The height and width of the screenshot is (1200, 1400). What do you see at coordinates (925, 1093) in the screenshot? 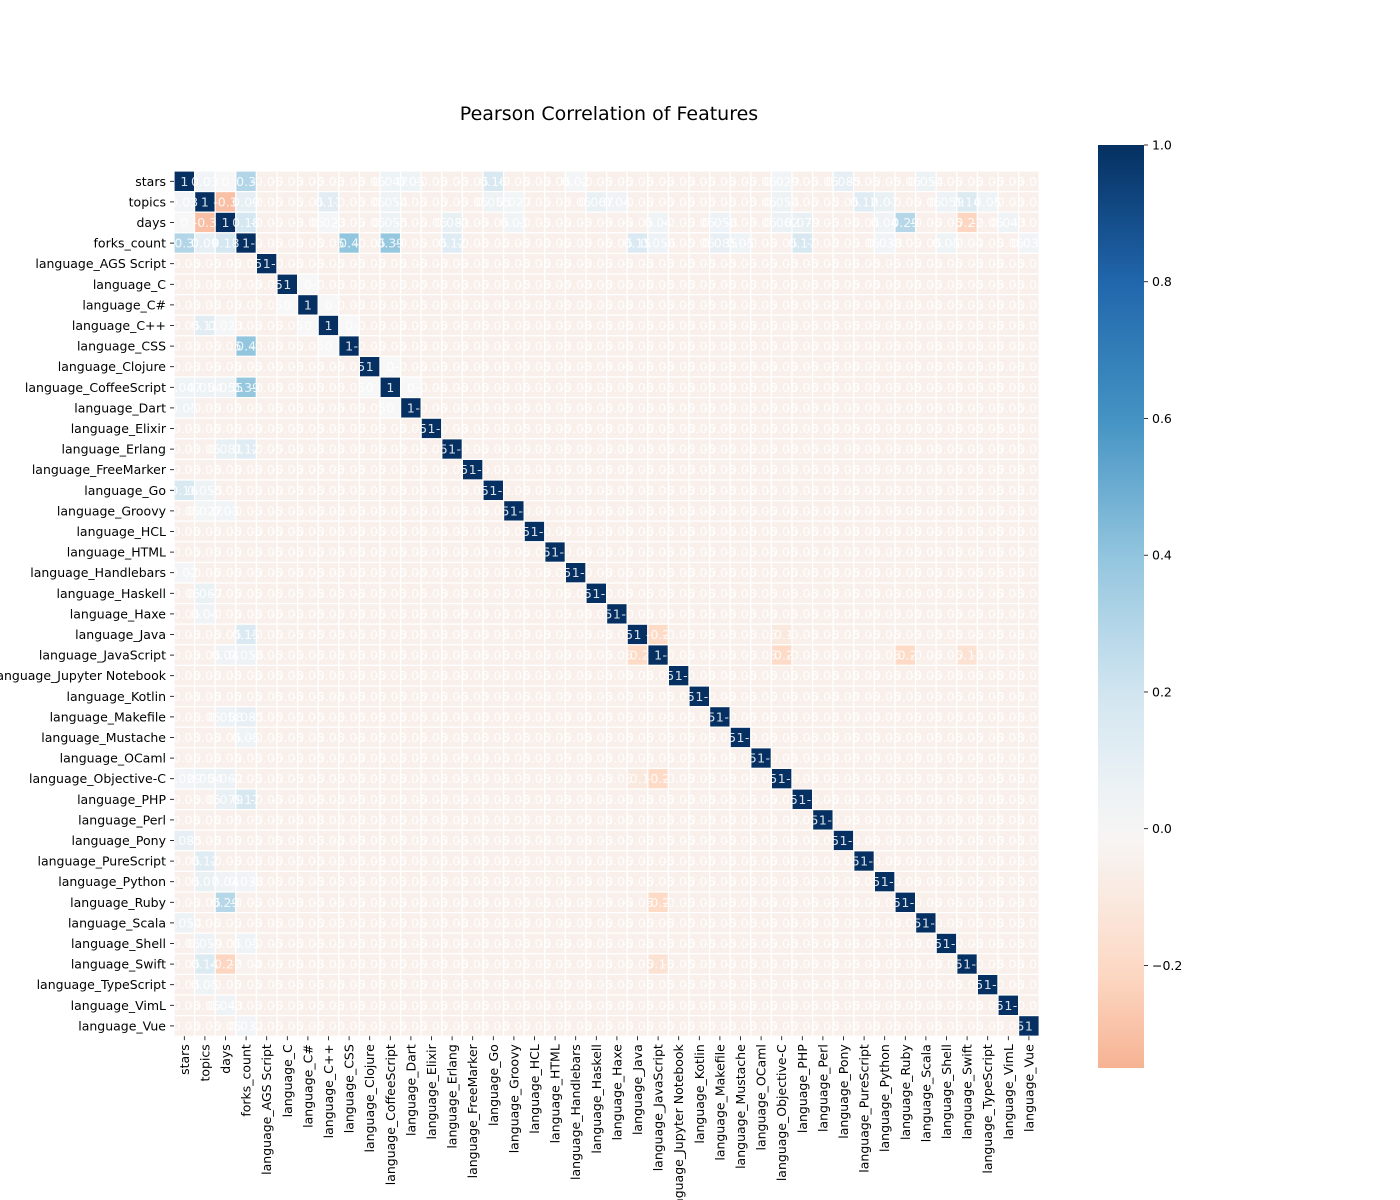
I see `x-tick-label: language_Scala` at bounding box center [925, 1093].